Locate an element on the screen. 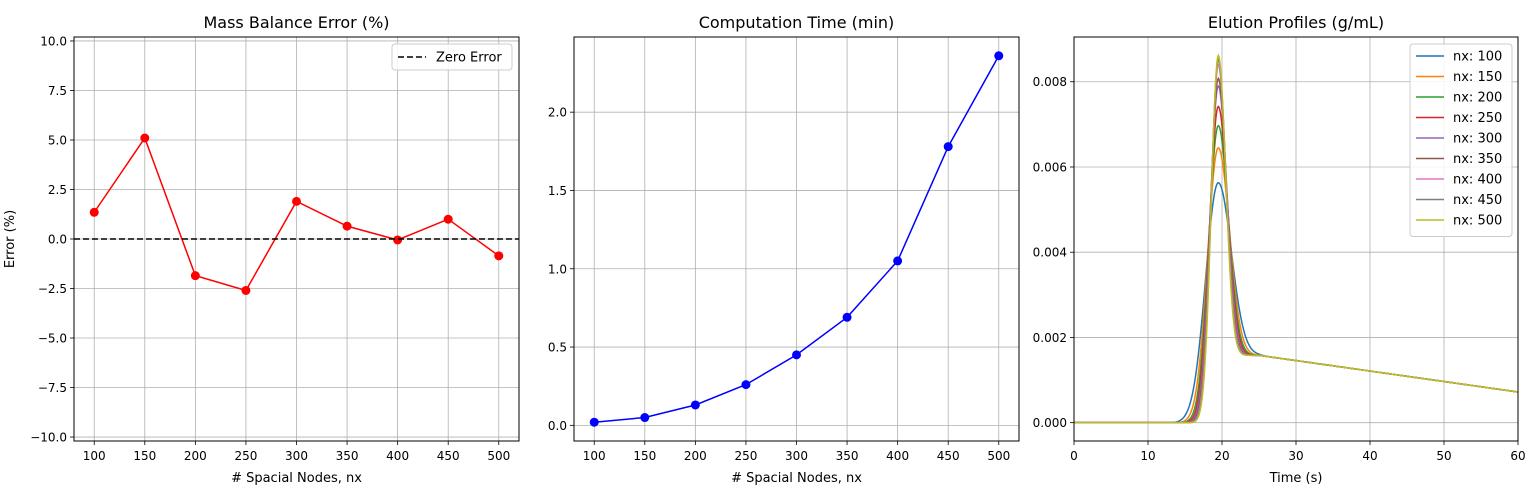  y-tick-label: −2.5 is located at coordinates (52, 289).